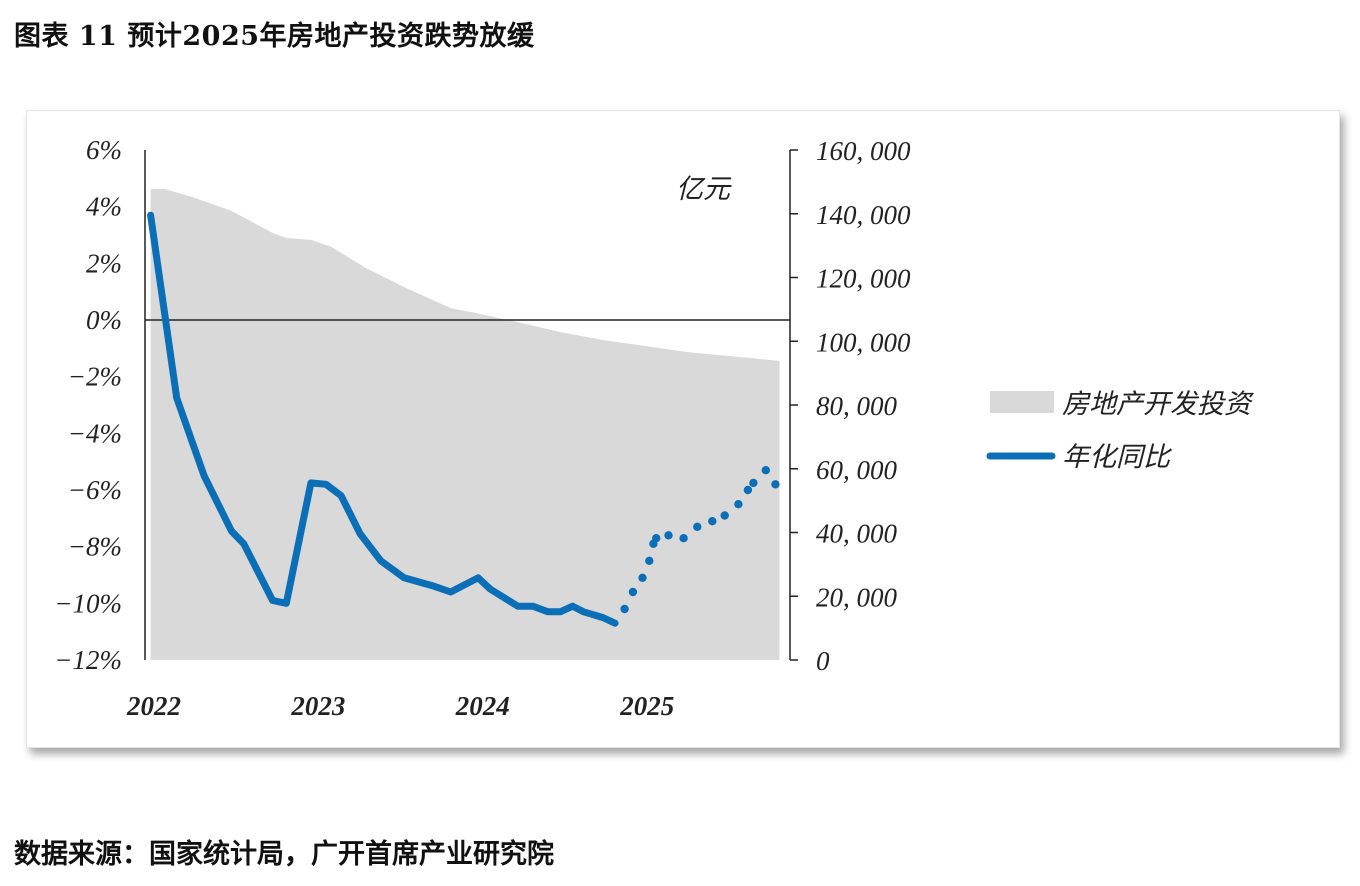 The height and width of the screenshot is (886, 1360). Describe the element at coordinates (274, 36) in the screenshot. I see `figure-title: 图表 11 预计2025年房地产投资跌势放缓` at that location.